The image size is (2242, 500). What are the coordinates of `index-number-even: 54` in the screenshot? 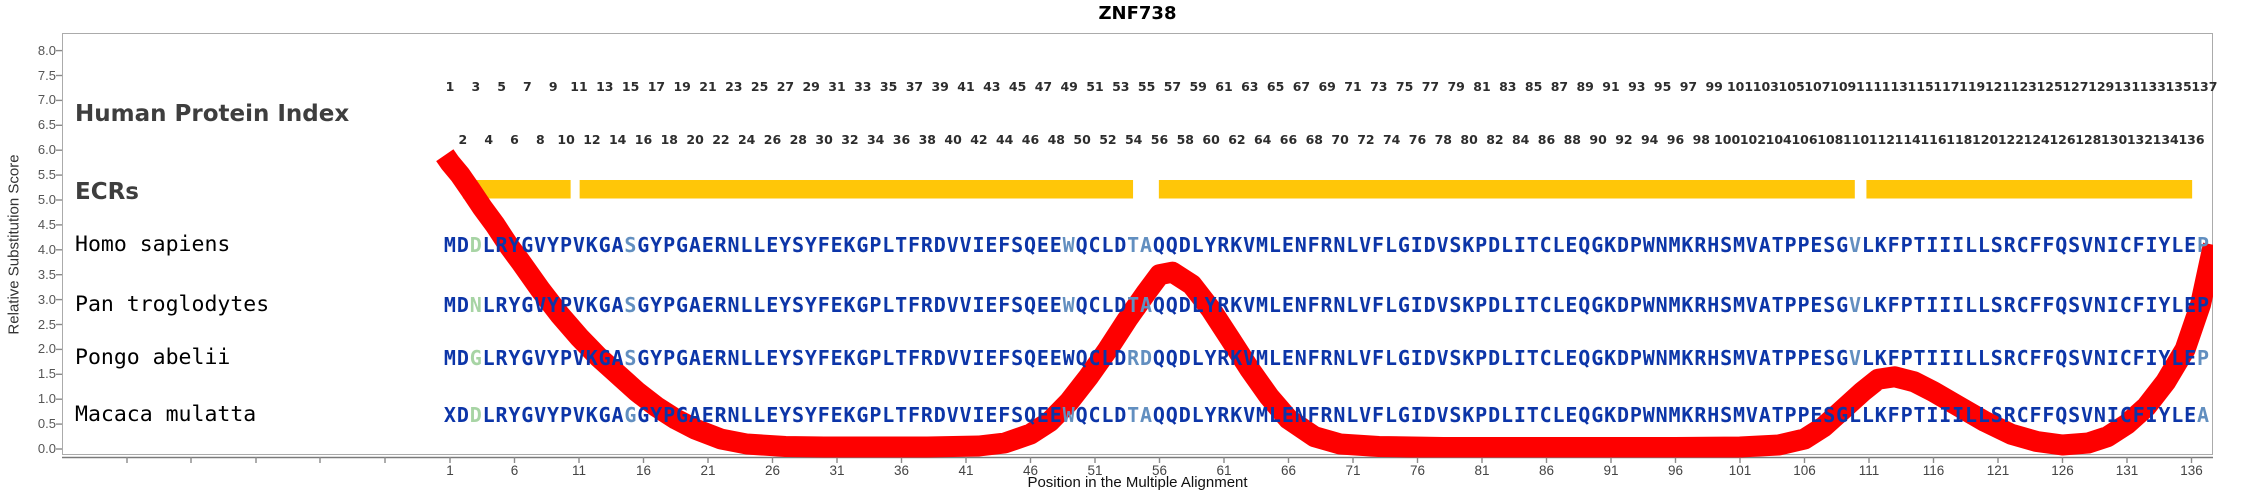 It's located at (1133, 139).